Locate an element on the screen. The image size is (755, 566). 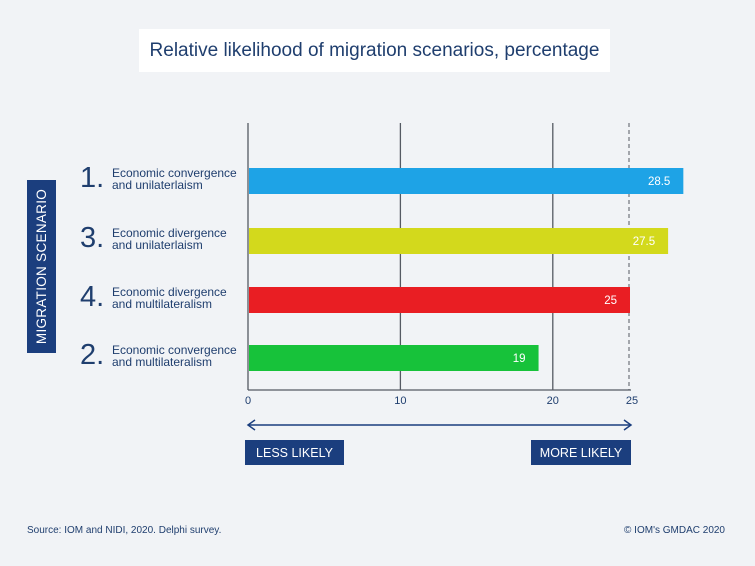
bar-value-label: 19 is located at coordinates (519, 359).